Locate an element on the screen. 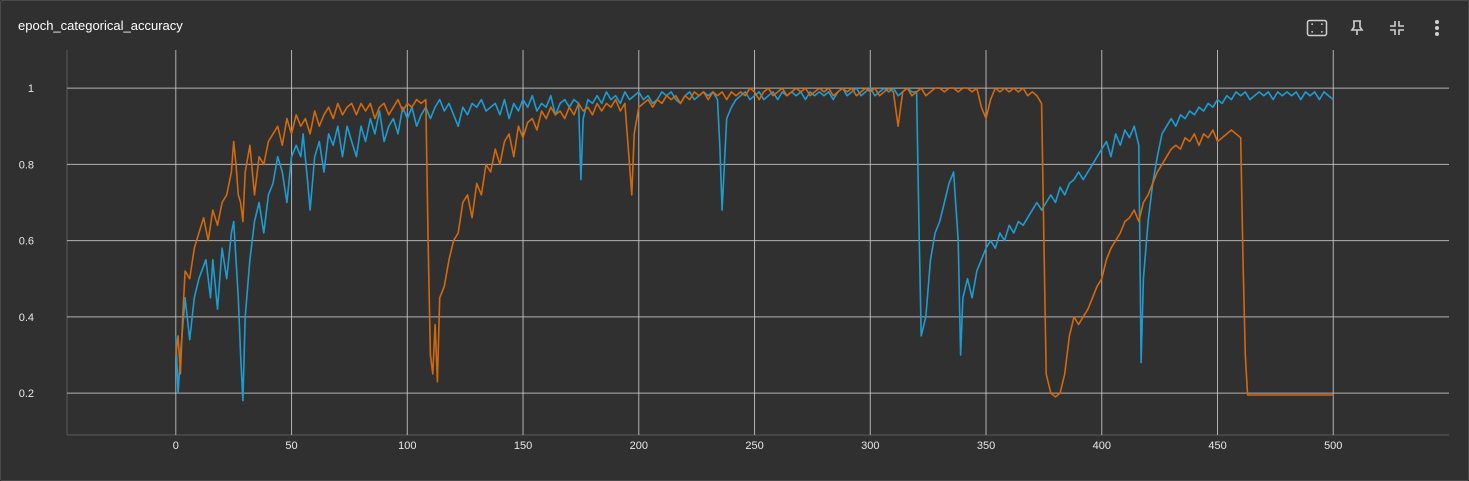 The width and height of the screenshot is (1469, 481). x-tick-label: 300 is located at coordinates (870, 446).